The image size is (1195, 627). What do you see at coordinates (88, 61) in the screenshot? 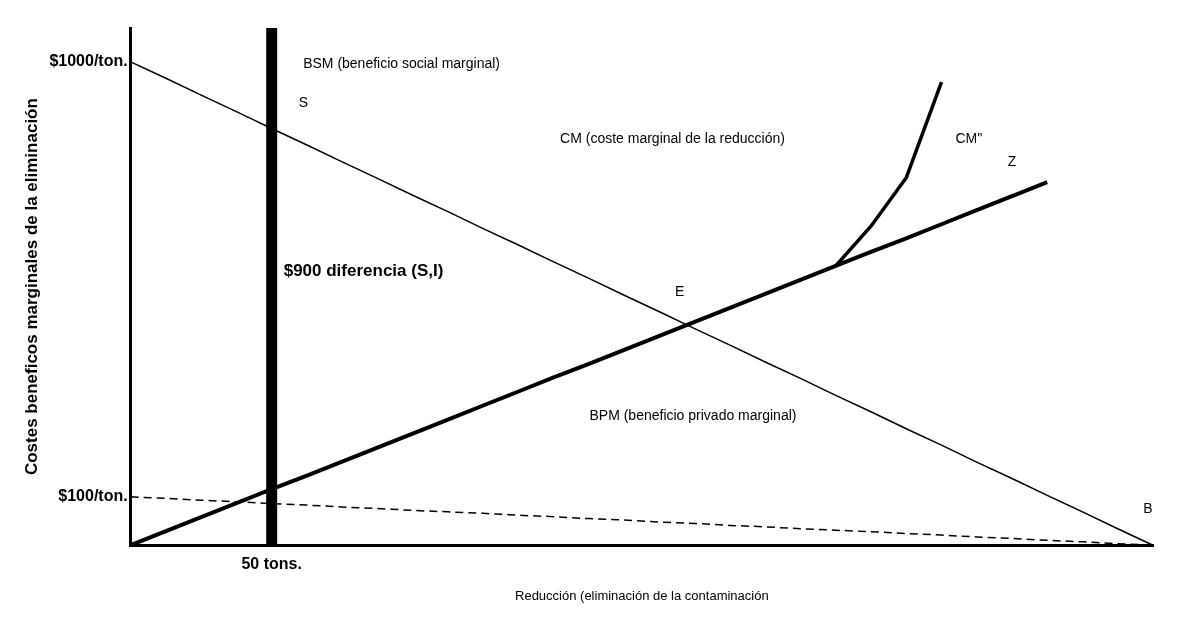
I see `y-tick-label: $1000/ton.` at bounding box center [88, 61].